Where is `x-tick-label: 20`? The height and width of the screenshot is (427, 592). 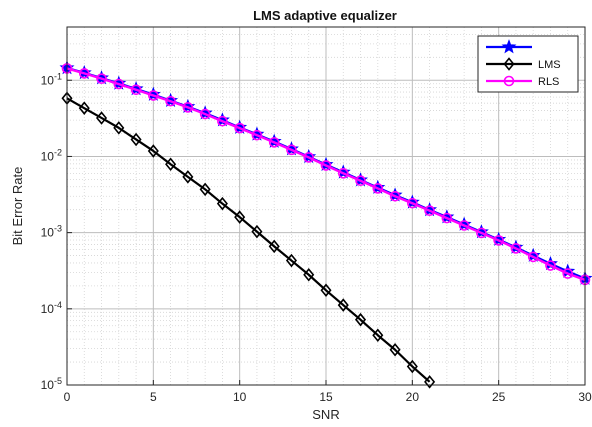
x-tick-label: 20 is located at coordinates (413, 397).